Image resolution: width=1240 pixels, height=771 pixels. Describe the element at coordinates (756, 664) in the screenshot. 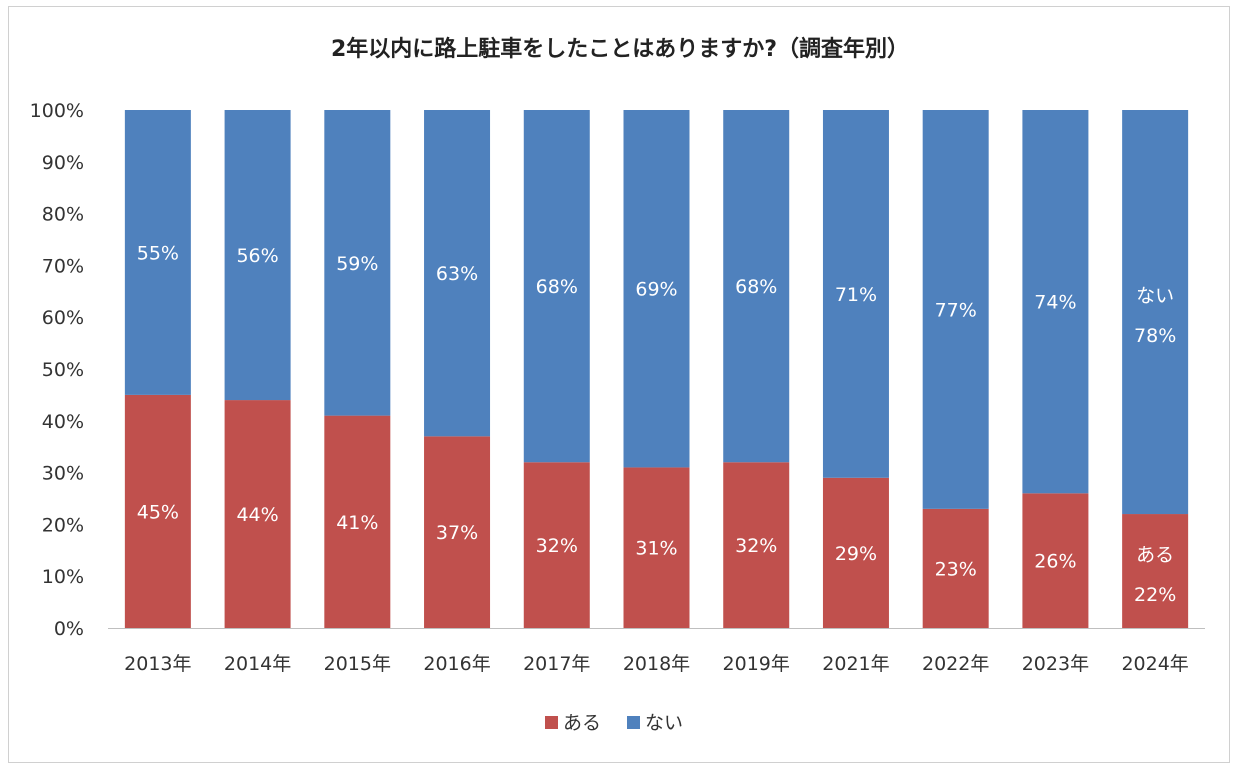

I see `x-tick-label: 2019年` at that location.